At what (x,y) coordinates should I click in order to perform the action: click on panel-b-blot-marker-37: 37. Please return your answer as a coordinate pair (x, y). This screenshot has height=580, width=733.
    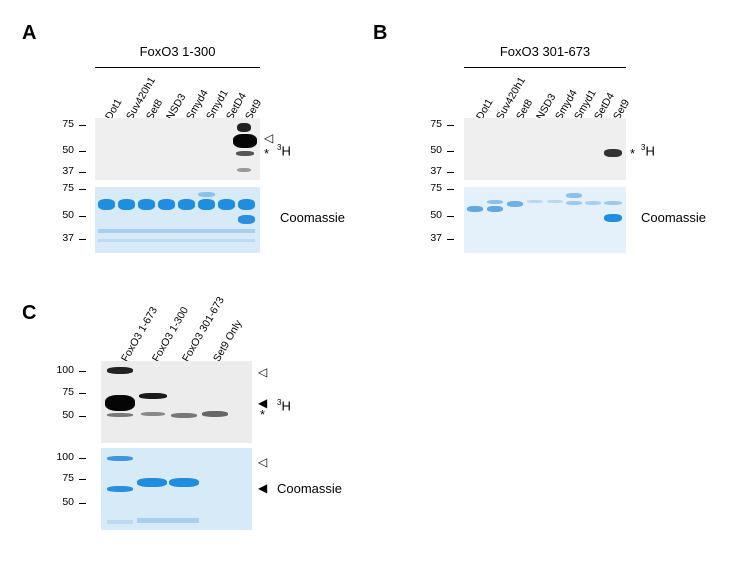
    Looking at the image, I should click on (436, 171).